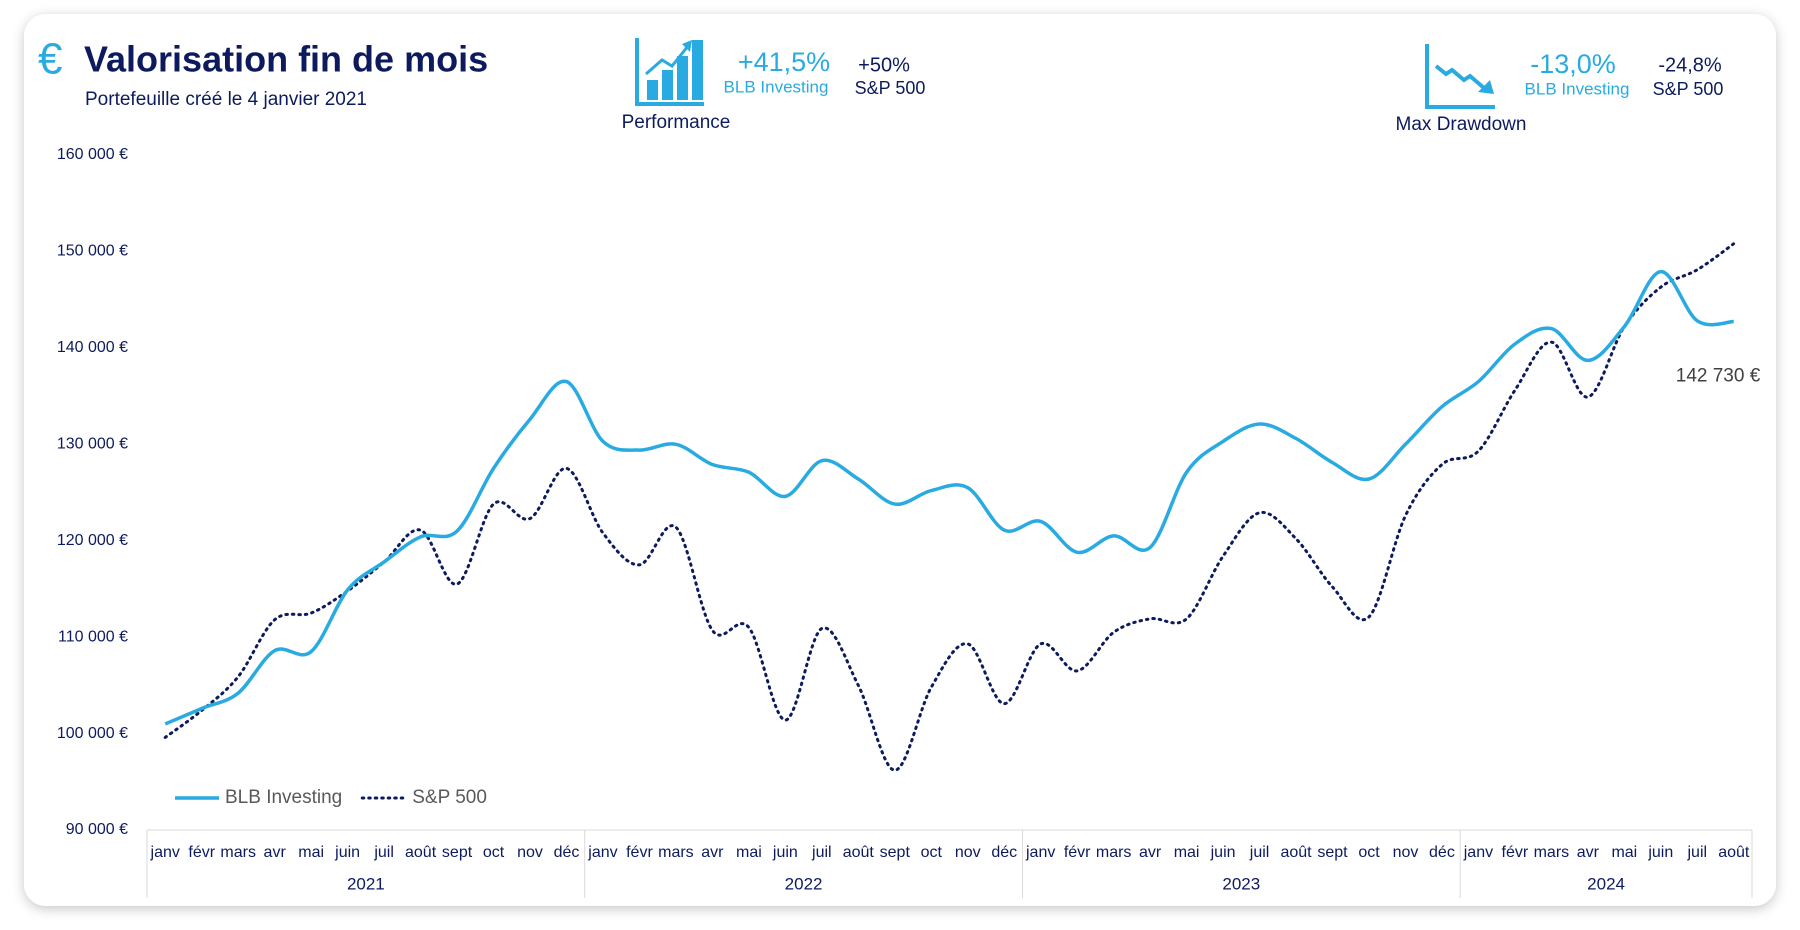 The width and height of the screenshot is (1800, 930). I want to click on title: Valorisation fin de mois, so click(286, 59).